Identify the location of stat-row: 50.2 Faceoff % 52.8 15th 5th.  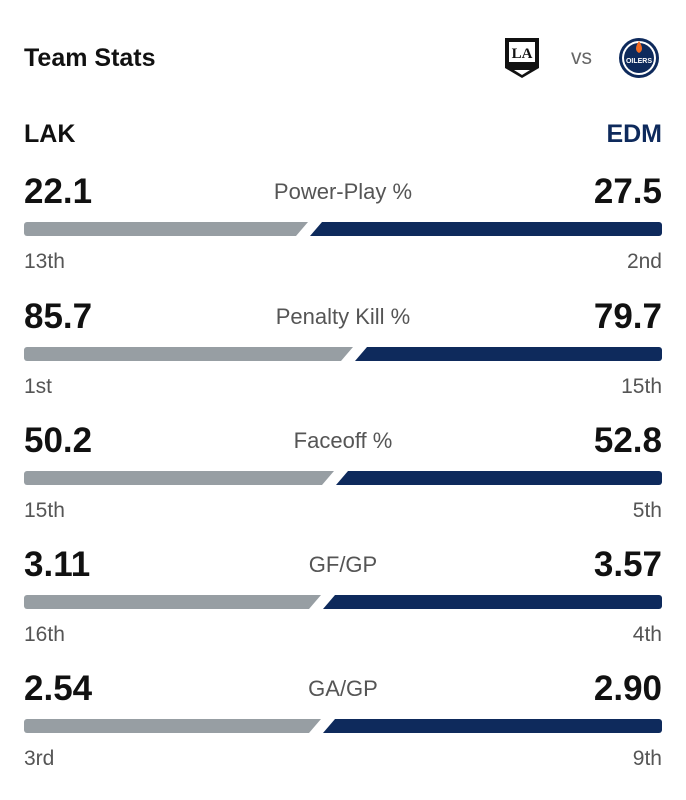
(343, 478).